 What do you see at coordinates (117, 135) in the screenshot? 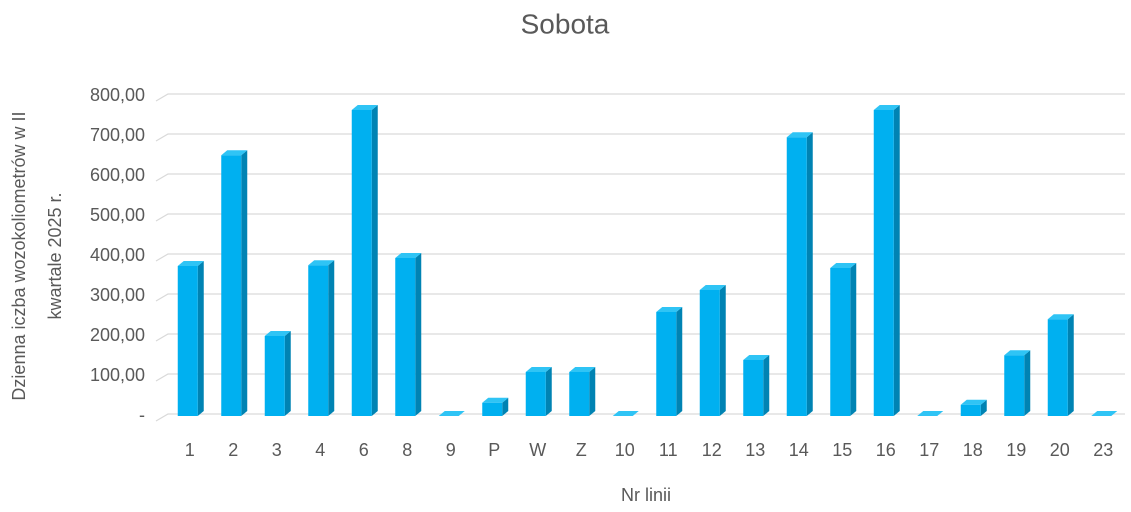
I see `y-tick-label: 700,00` at bounding box center [117, 135].